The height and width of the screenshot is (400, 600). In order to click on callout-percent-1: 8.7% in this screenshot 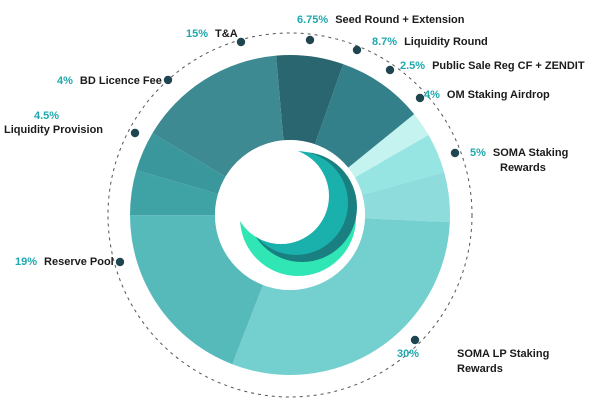, I will do `click(384, 42)`.